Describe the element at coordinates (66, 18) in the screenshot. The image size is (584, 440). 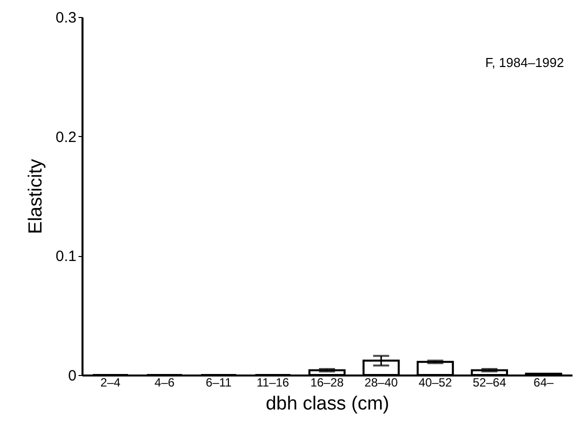
I see `y-tick-label: 0.3` at that location.